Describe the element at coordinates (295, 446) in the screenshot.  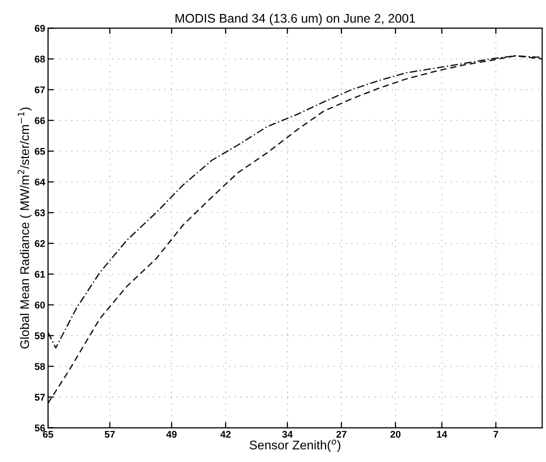
I see `x-axis-title: Sensor Zenith($^{o}$)` at that location.